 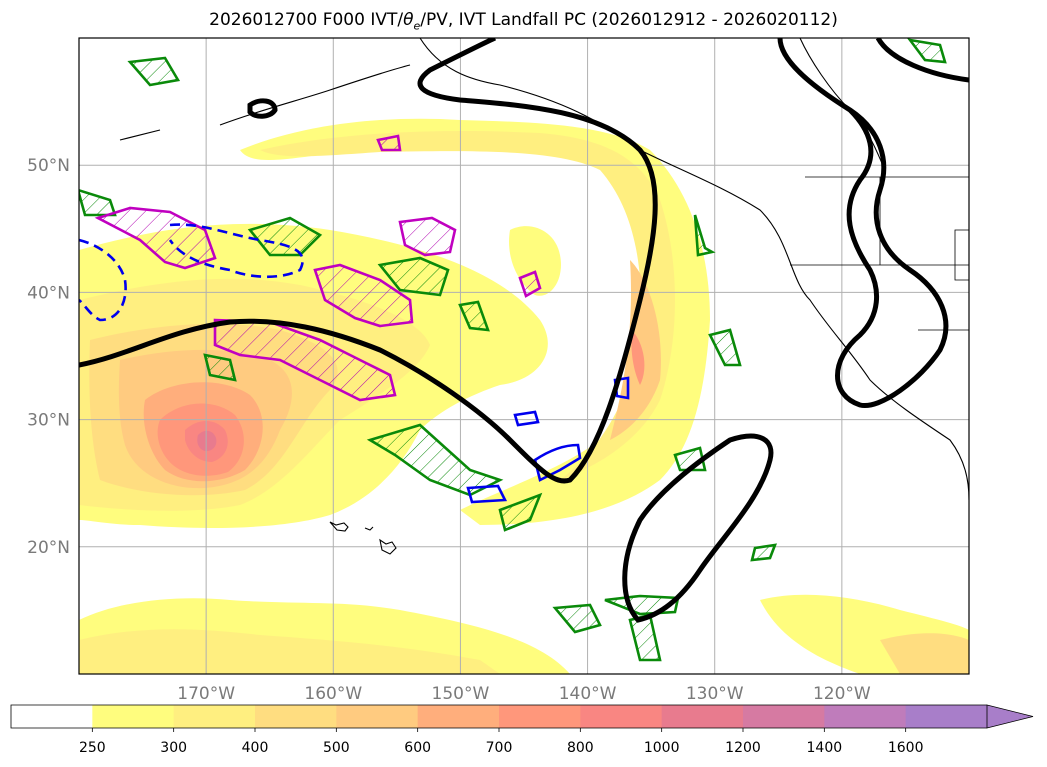 I want to click on pv-contours, so click(x=318, y=268).